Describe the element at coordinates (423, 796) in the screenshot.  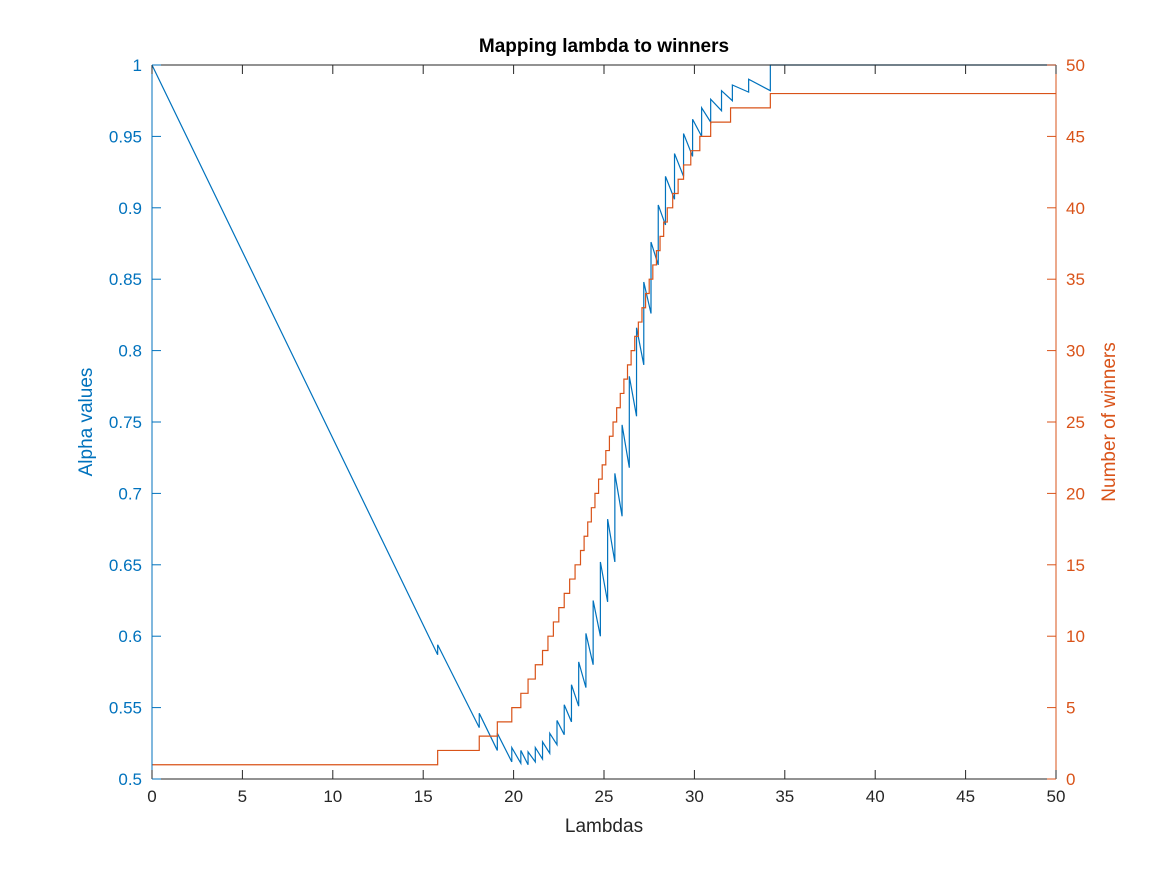
I see `x-tick-label: 15` at that location.